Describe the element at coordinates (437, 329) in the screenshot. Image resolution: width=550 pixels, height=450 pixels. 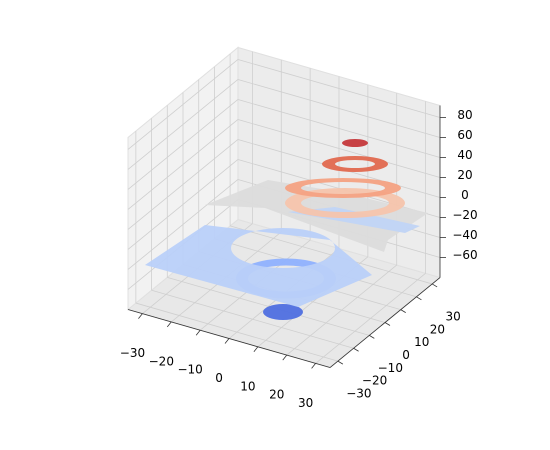
I see `y-tick-label: 20` at that location.